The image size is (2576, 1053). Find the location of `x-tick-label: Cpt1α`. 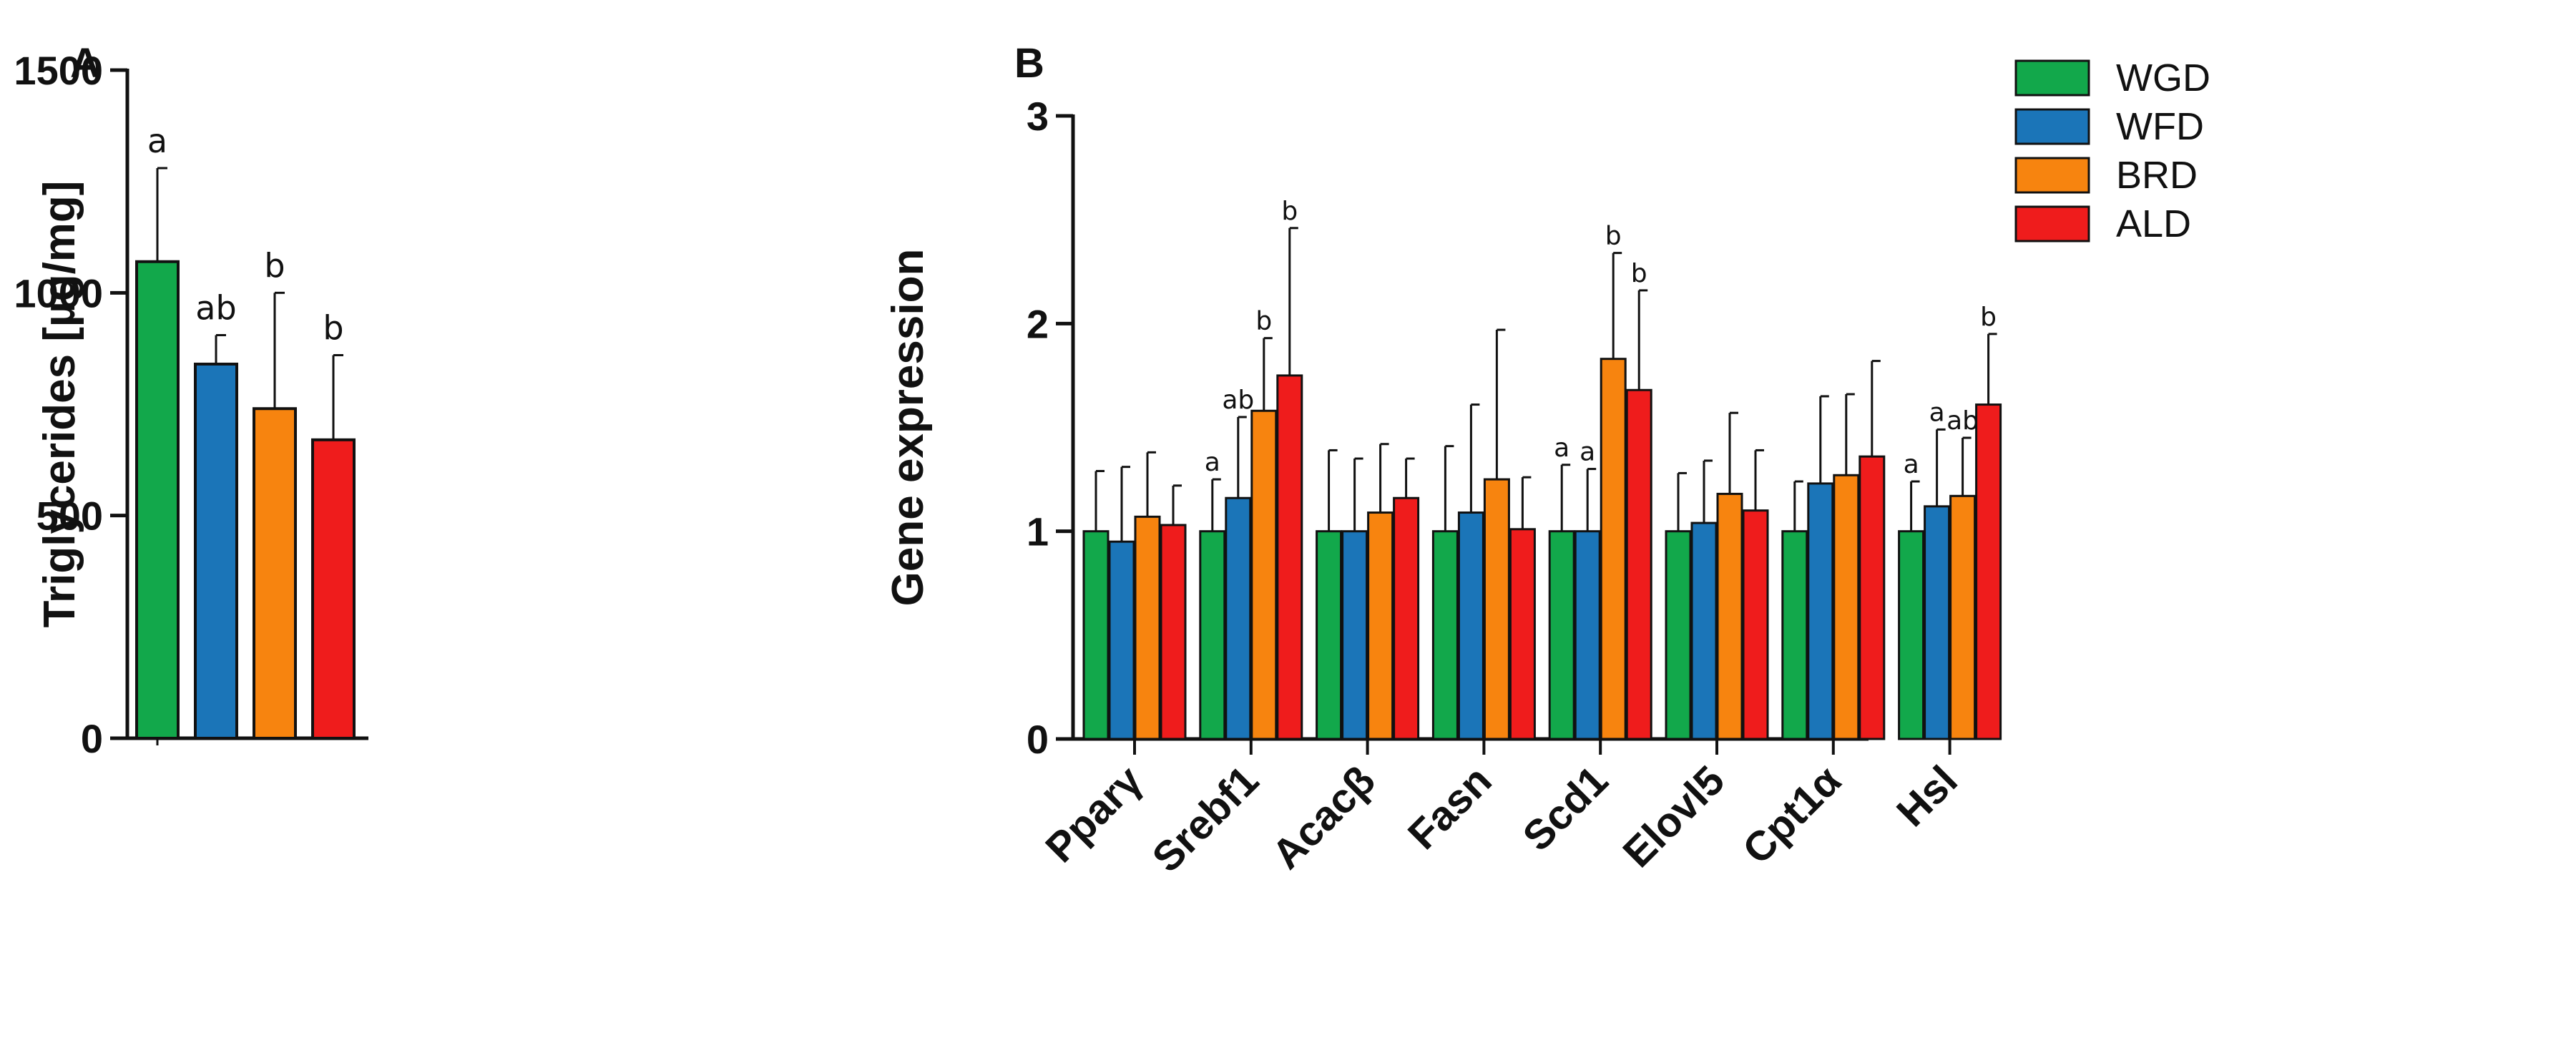

x-tick-label: Cpt1α is located at coordinates (1792, 815).